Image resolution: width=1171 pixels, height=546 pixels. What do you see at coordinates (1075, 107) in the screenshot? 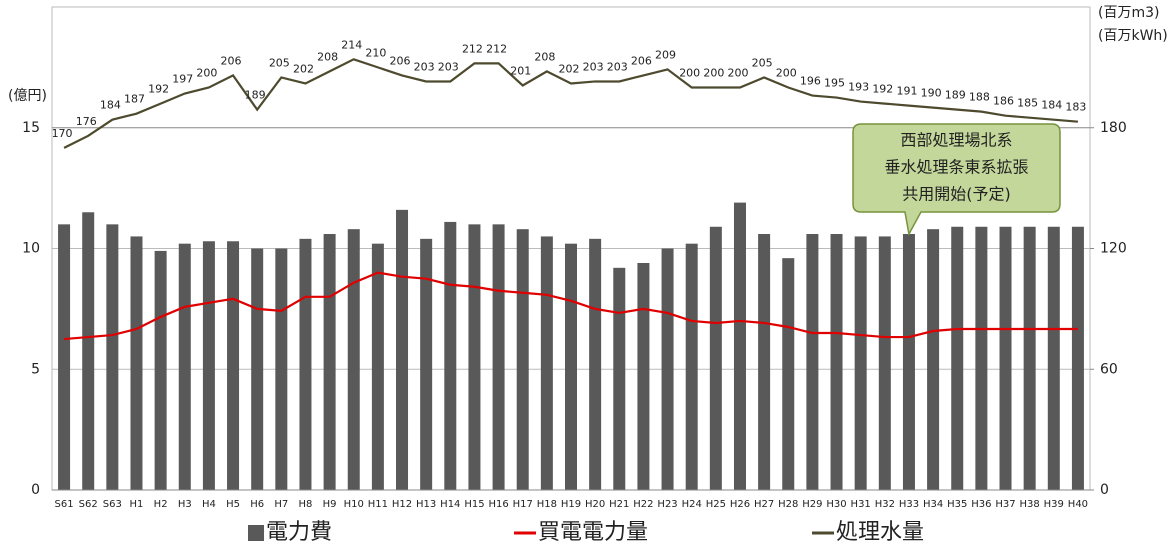
I see `data-label: 183` at bounding box center [1075, 107].